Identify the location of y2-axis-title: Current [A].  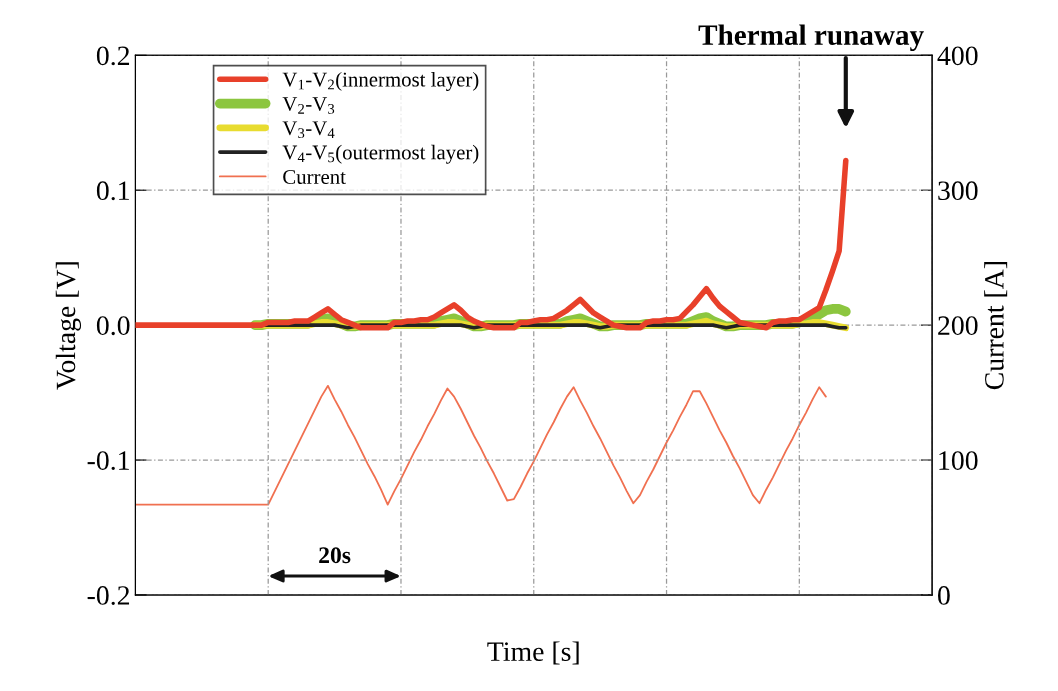
(996, 326).